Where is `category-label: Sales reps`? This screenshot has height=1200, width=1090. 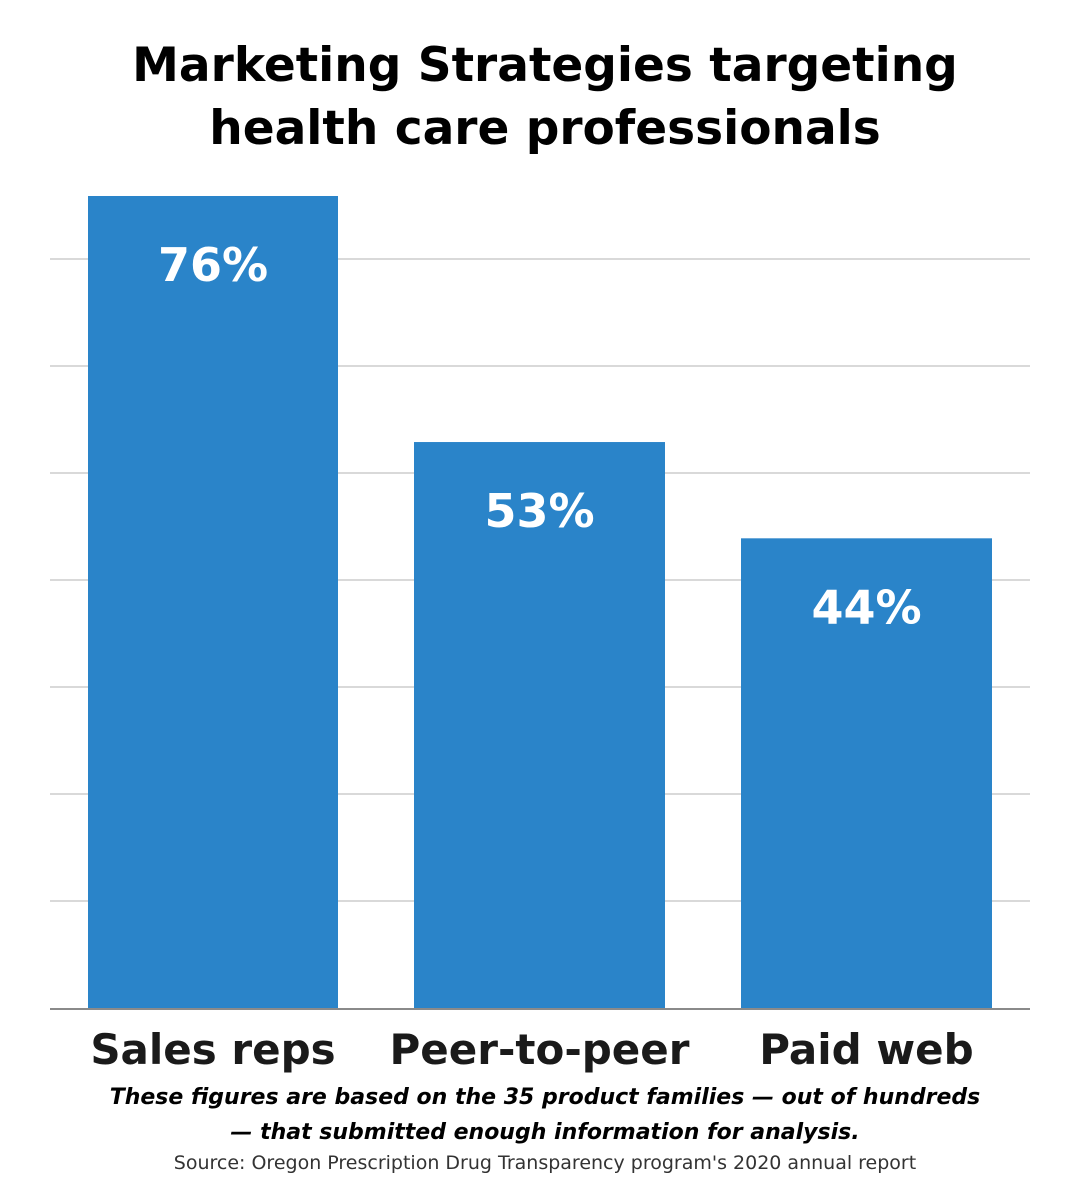
category-label: Sales reps is located at coordinates (212, 1049).